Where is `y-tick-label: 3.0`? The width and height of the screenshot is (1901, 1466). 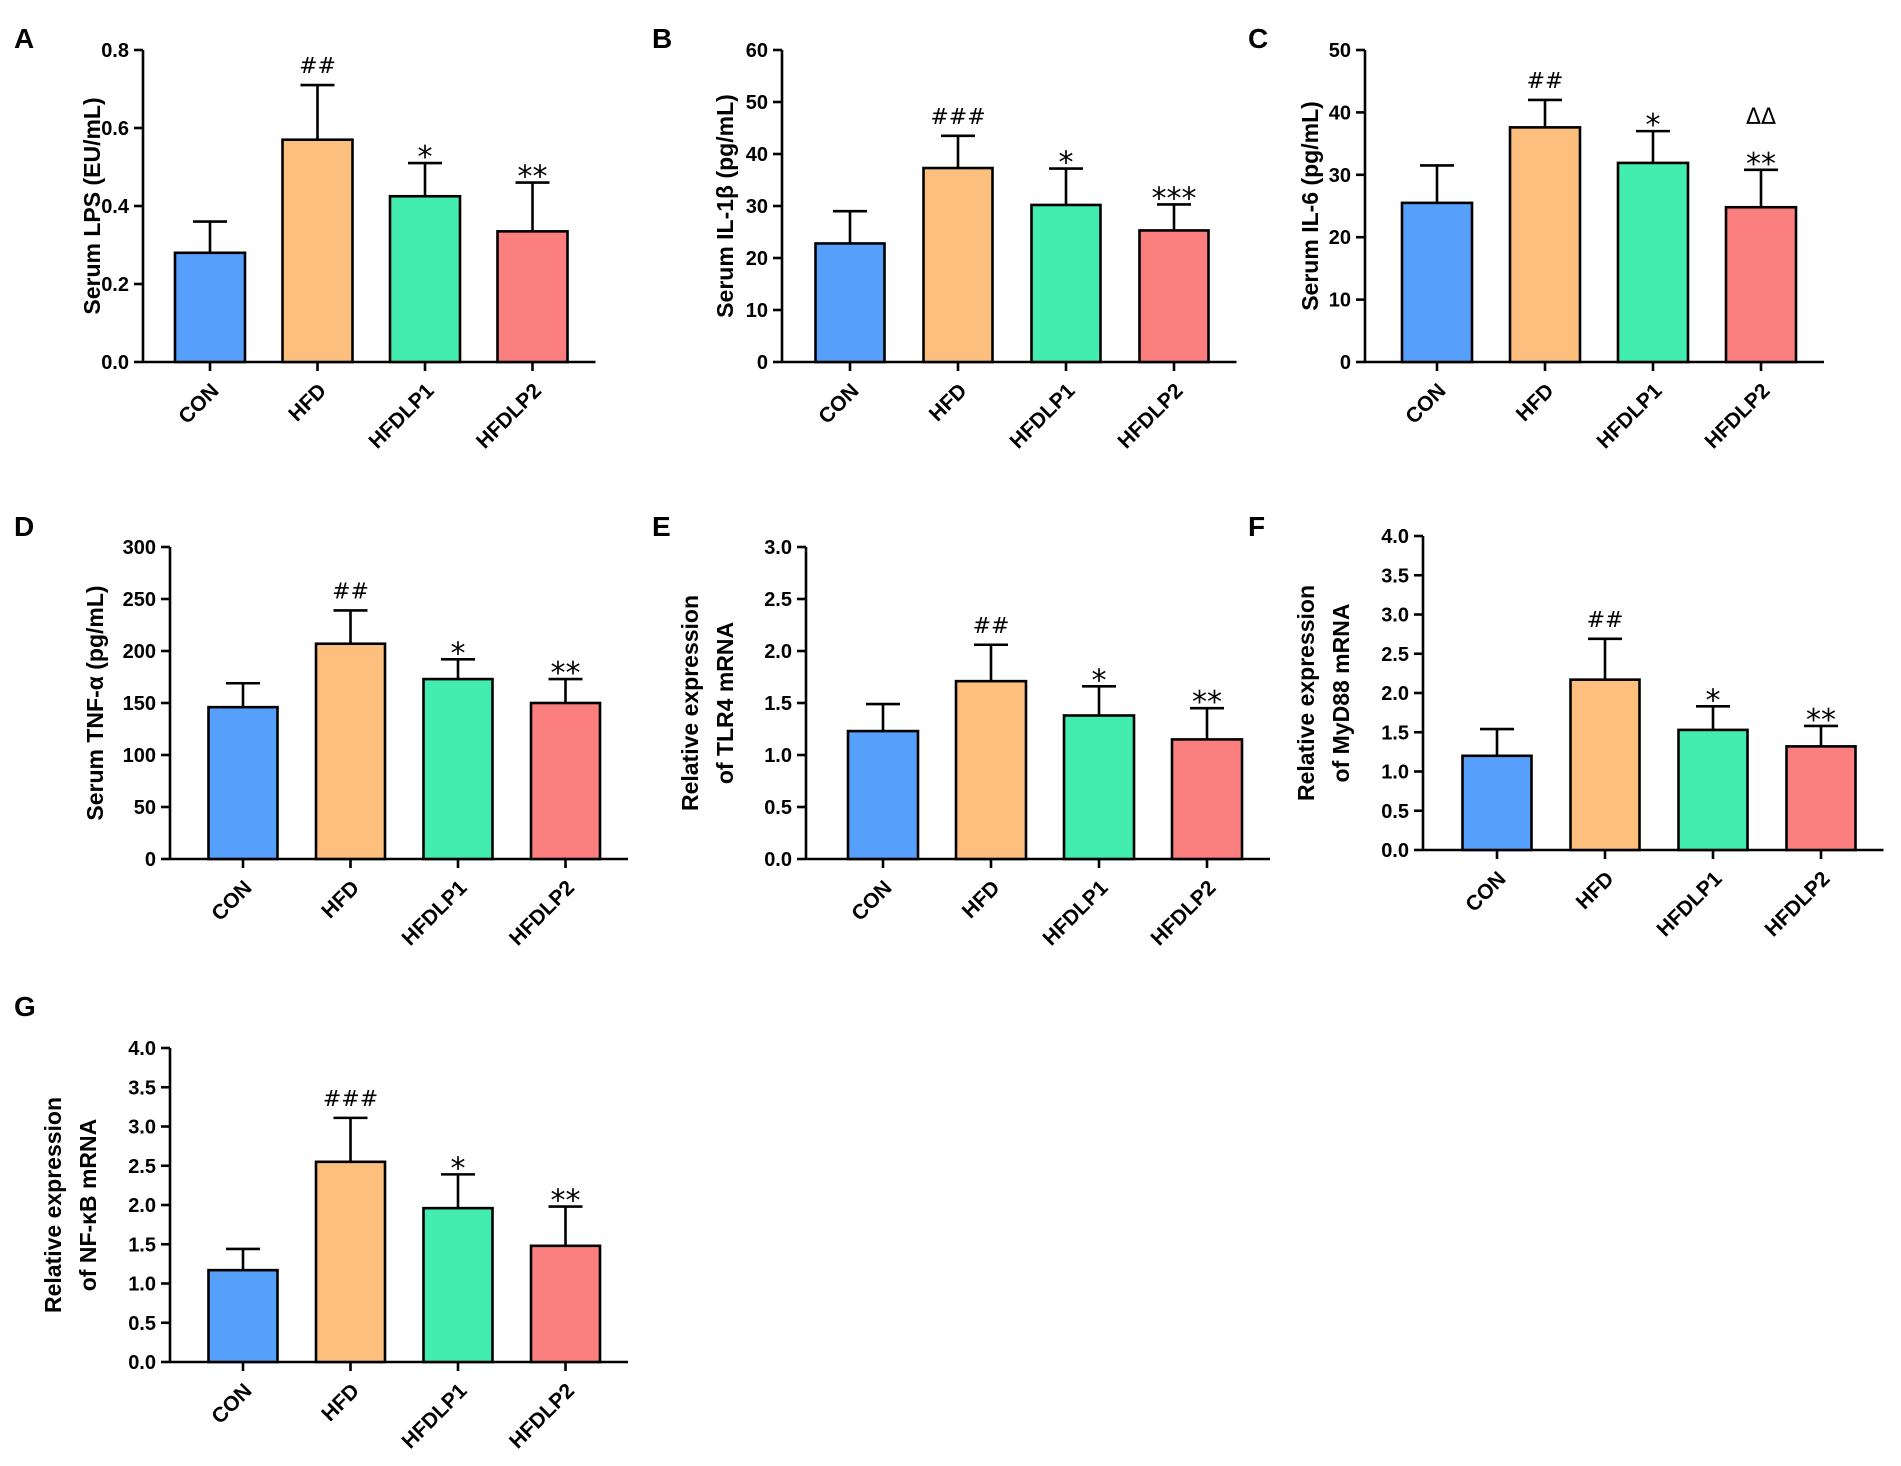
y-tick-label: 3.0 is located at coordinates (142, 1128).